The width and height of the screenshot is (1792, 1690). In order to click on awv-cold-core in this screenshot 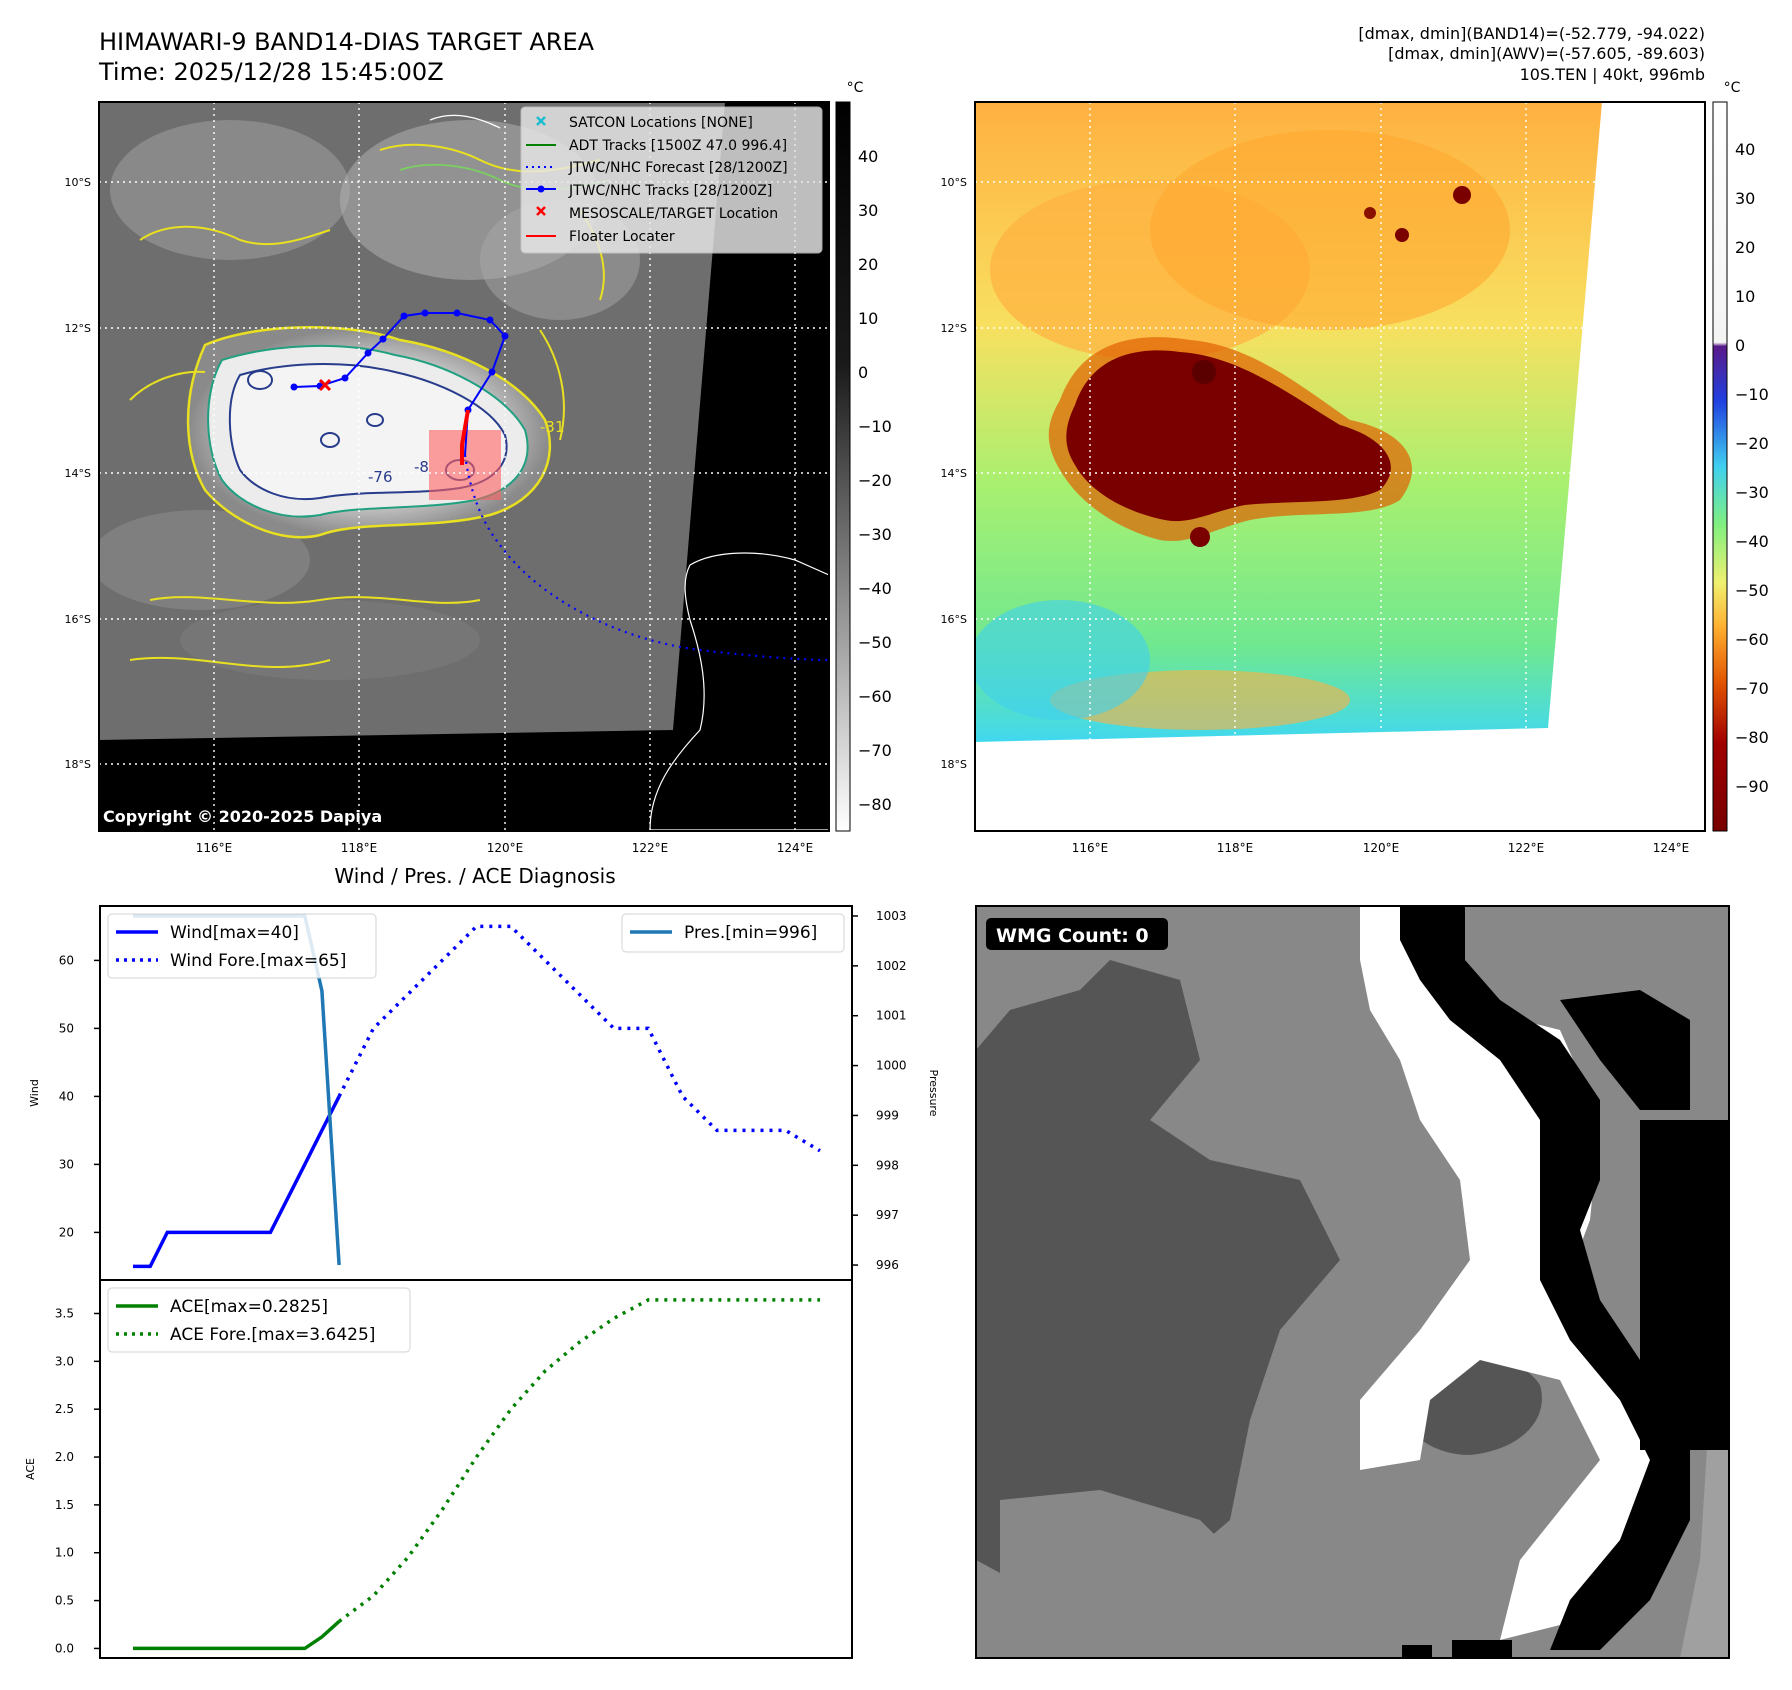, I will do `click(1228, 436)`.